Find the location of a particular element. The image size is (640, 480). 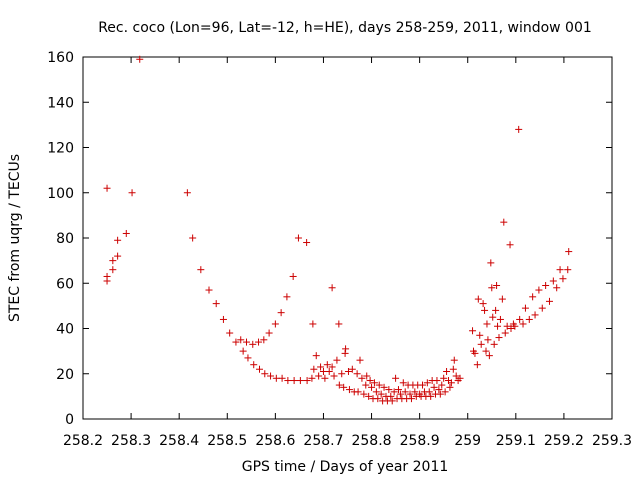

x-tick-label: 258.2 is located at coordinates (83, 441).